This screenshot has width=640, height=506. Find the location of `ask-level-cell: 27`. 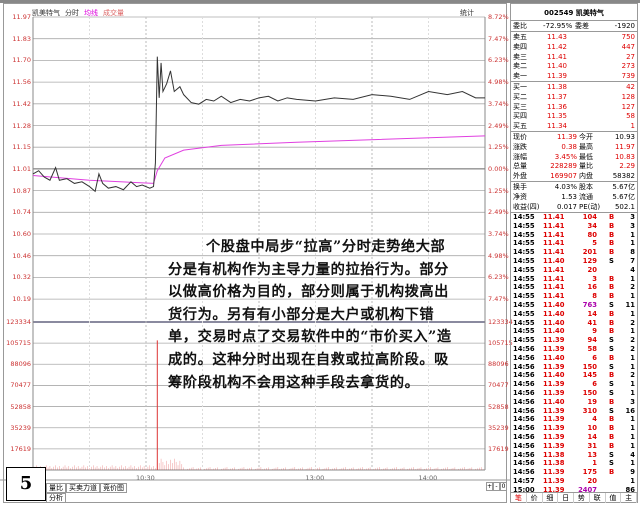

ask-level-cell: 27 is located at coordinates (630, 56).